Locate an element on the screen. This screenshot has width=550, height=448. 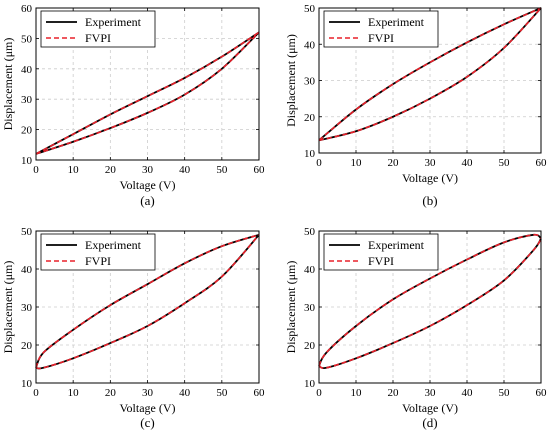
panel-label: (a) is located at coordinates (147, 200).